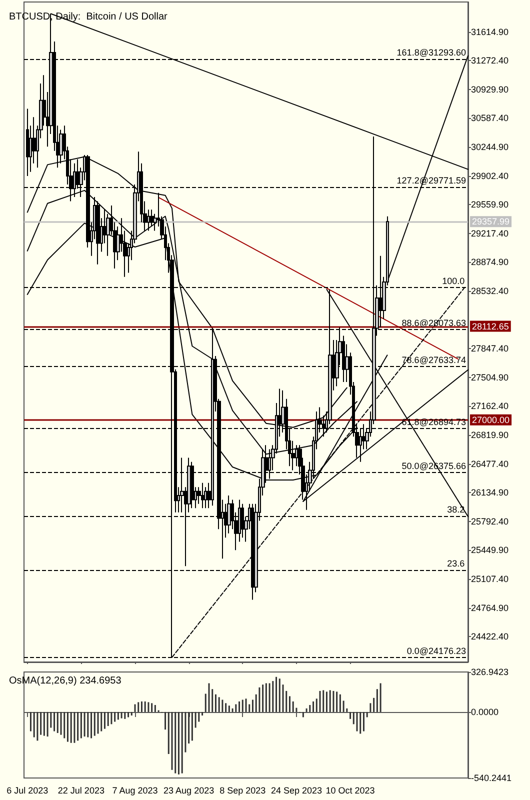 This screenshot has height=800, width=530. What do you see at coordinates (490, 89) in the screenshot?
I see `y-tick-label: 30929.90` at bounding box center [490, 89].